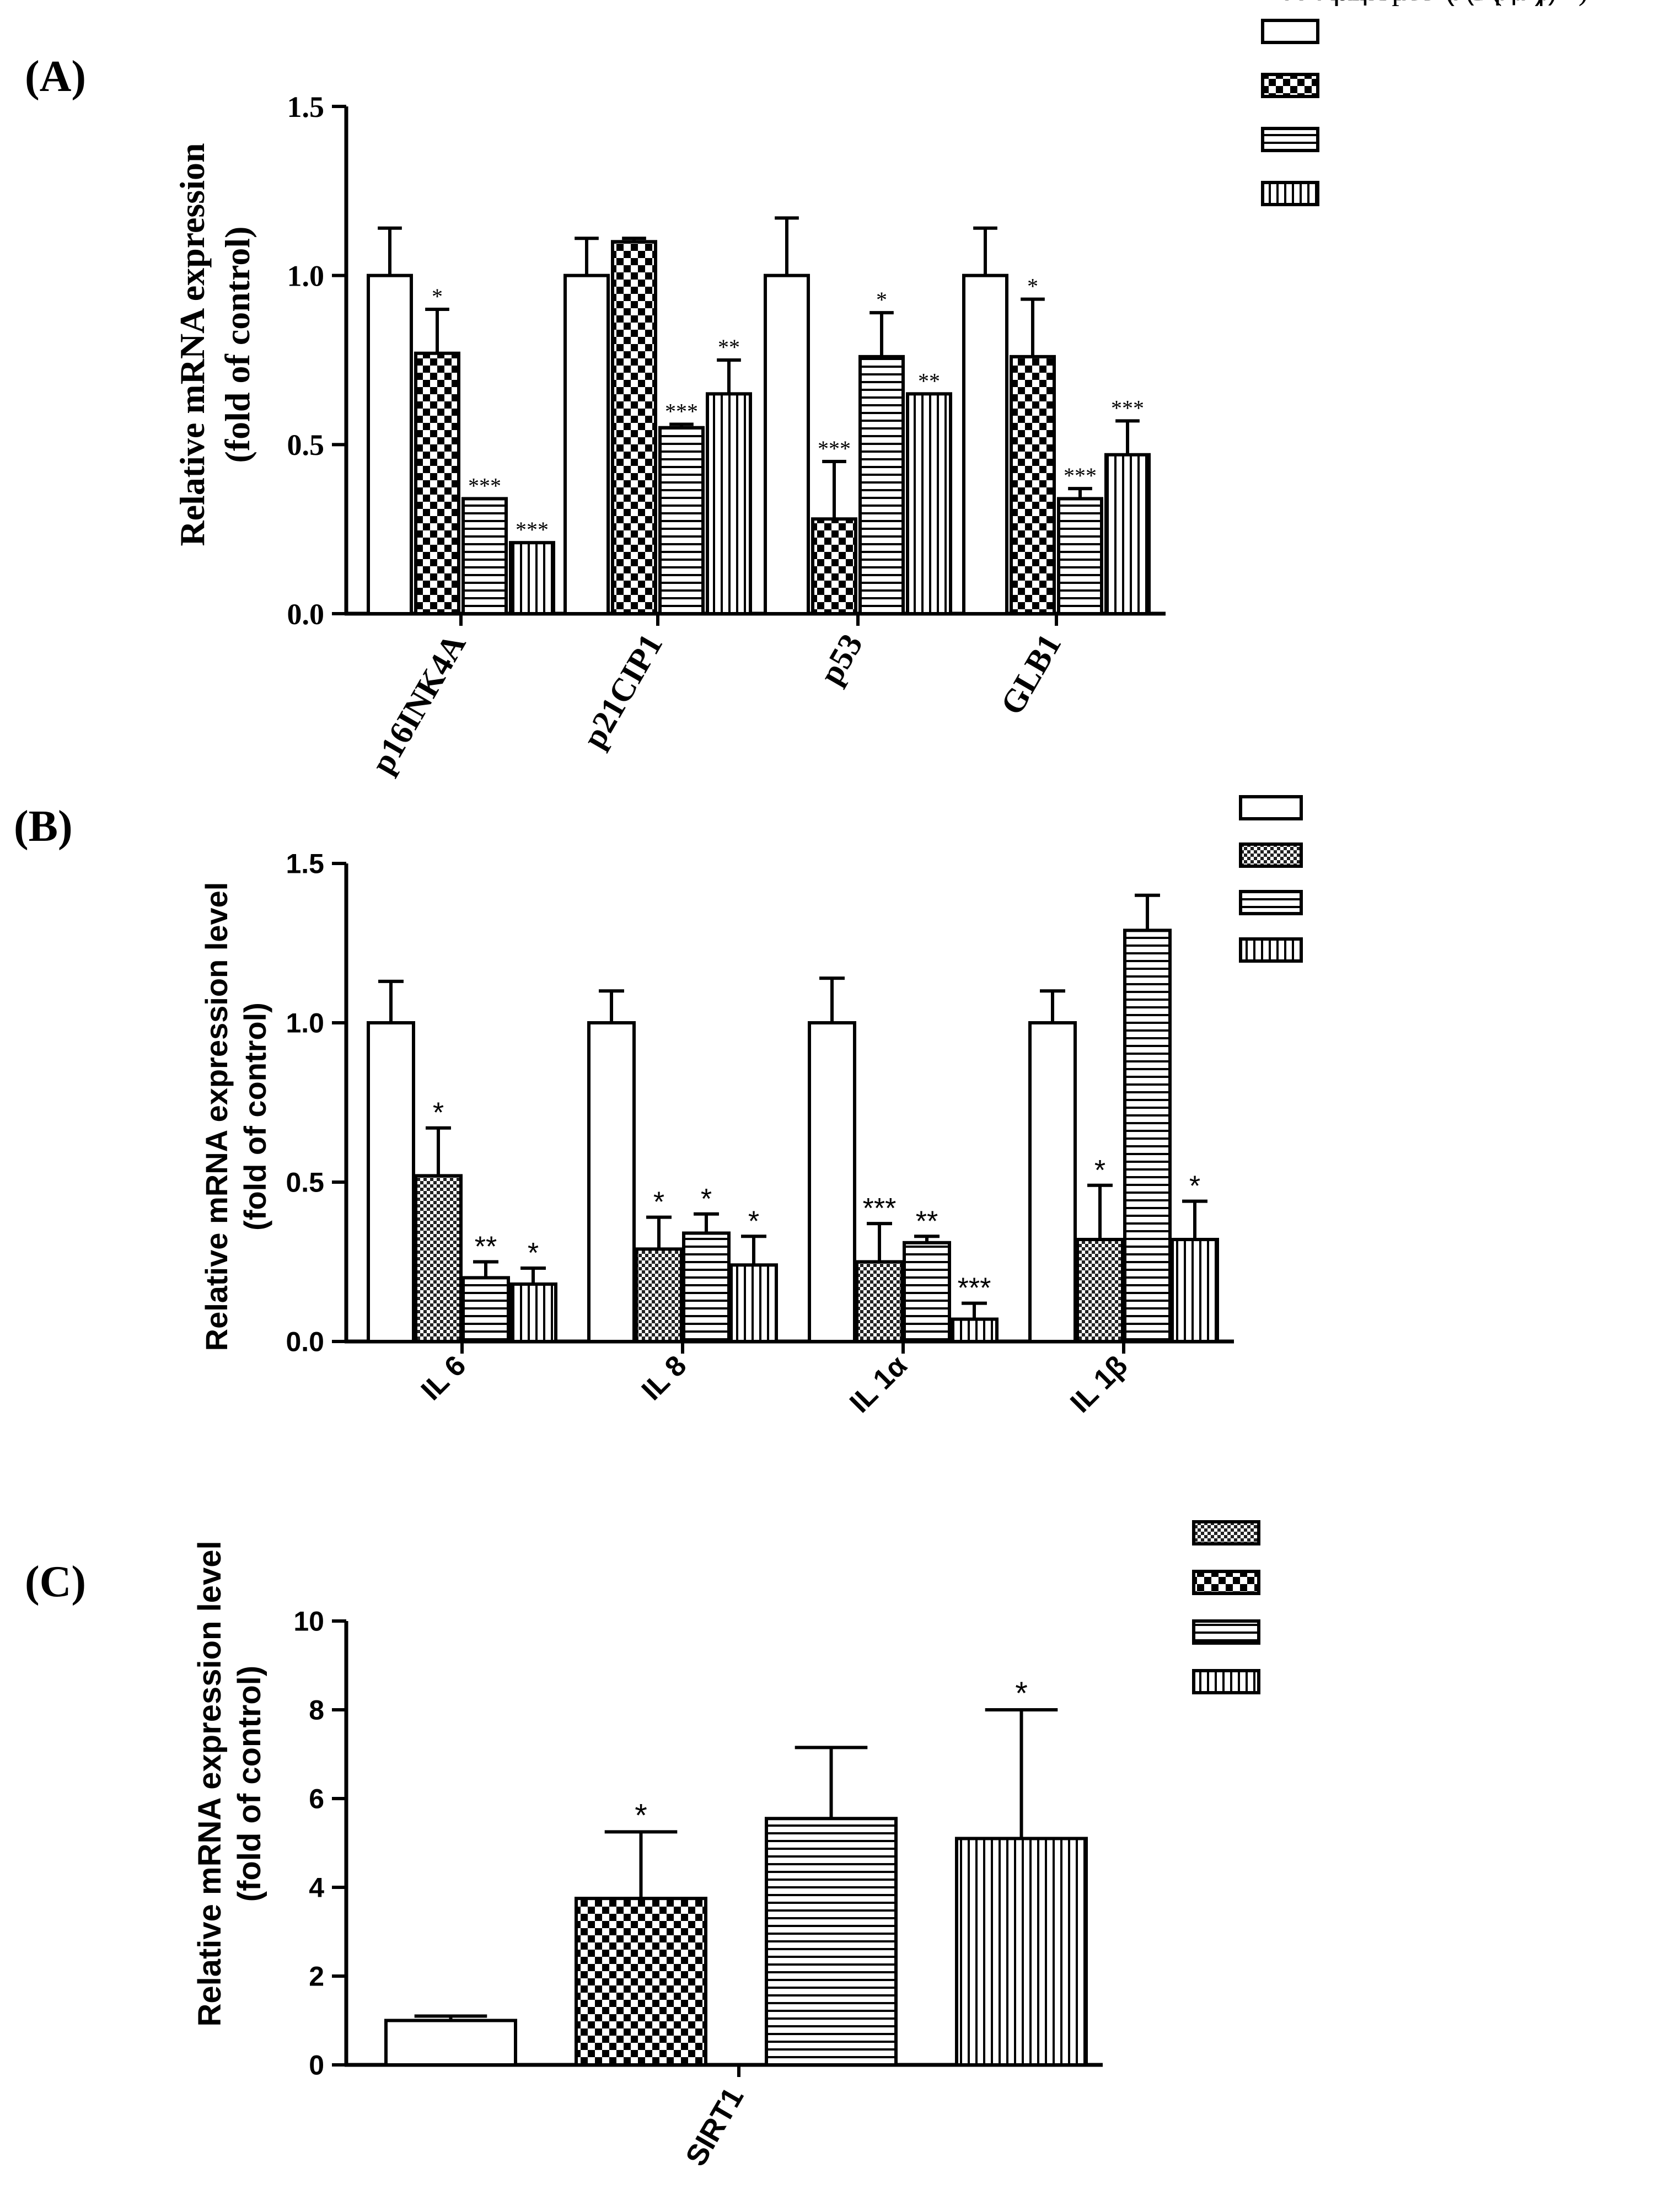 The image size is (1680, 2195). What do you see at coordinates (308, 1621) in the screenshot?
I see `panel-c-y-tick-label: 10` at bounding box center [308, 1621].